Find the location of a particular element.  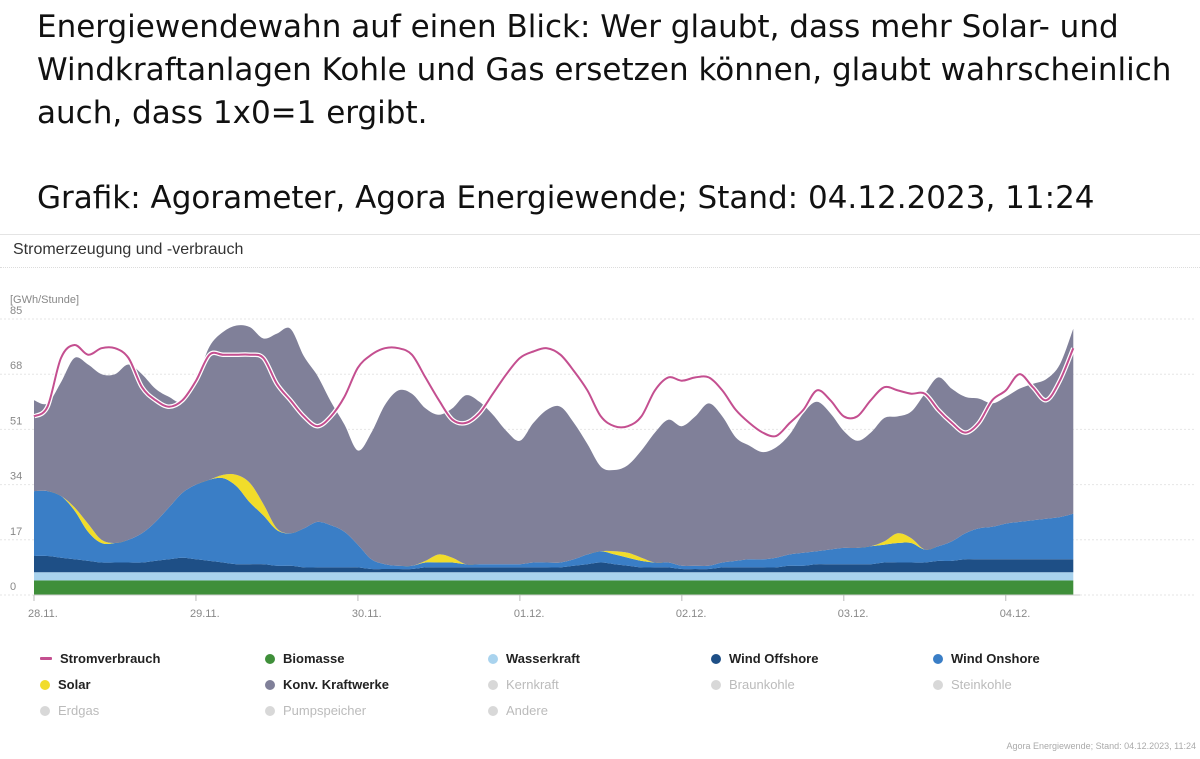

legend-item-kernkraft: Kernkraft is located at coordinates (523, 684).